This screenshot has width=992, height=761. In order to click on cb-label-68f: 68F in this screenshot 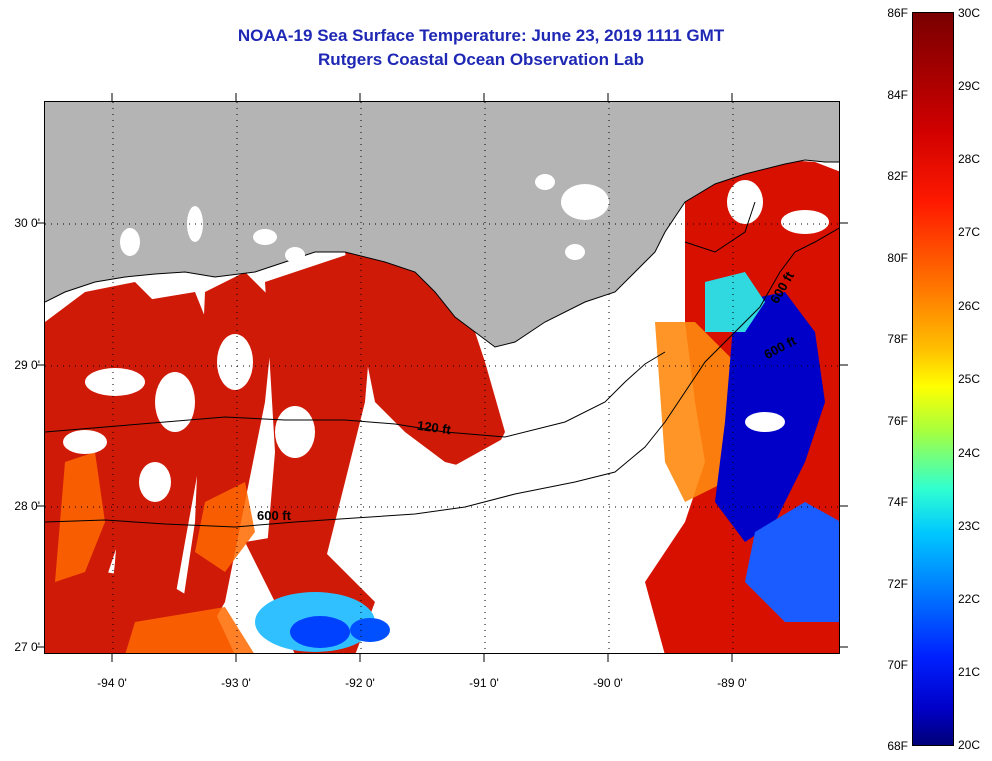, I will do `click(897, 746)`.